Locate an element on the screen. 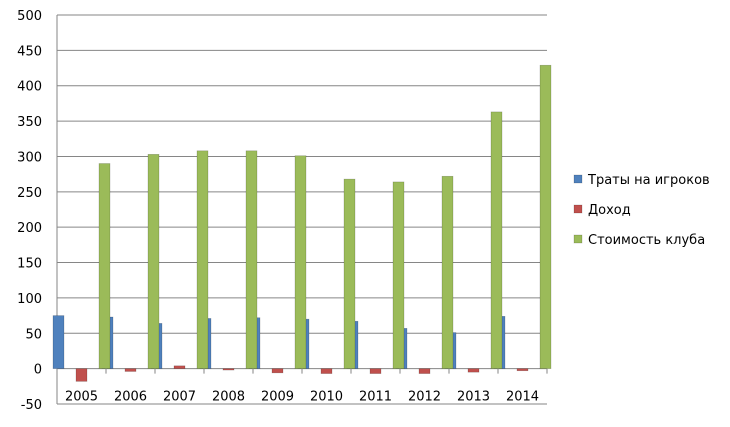 This screenshot has height=427, width=730. bar-Стоимость-клуба-2008 is located at coordinates (251, 259).